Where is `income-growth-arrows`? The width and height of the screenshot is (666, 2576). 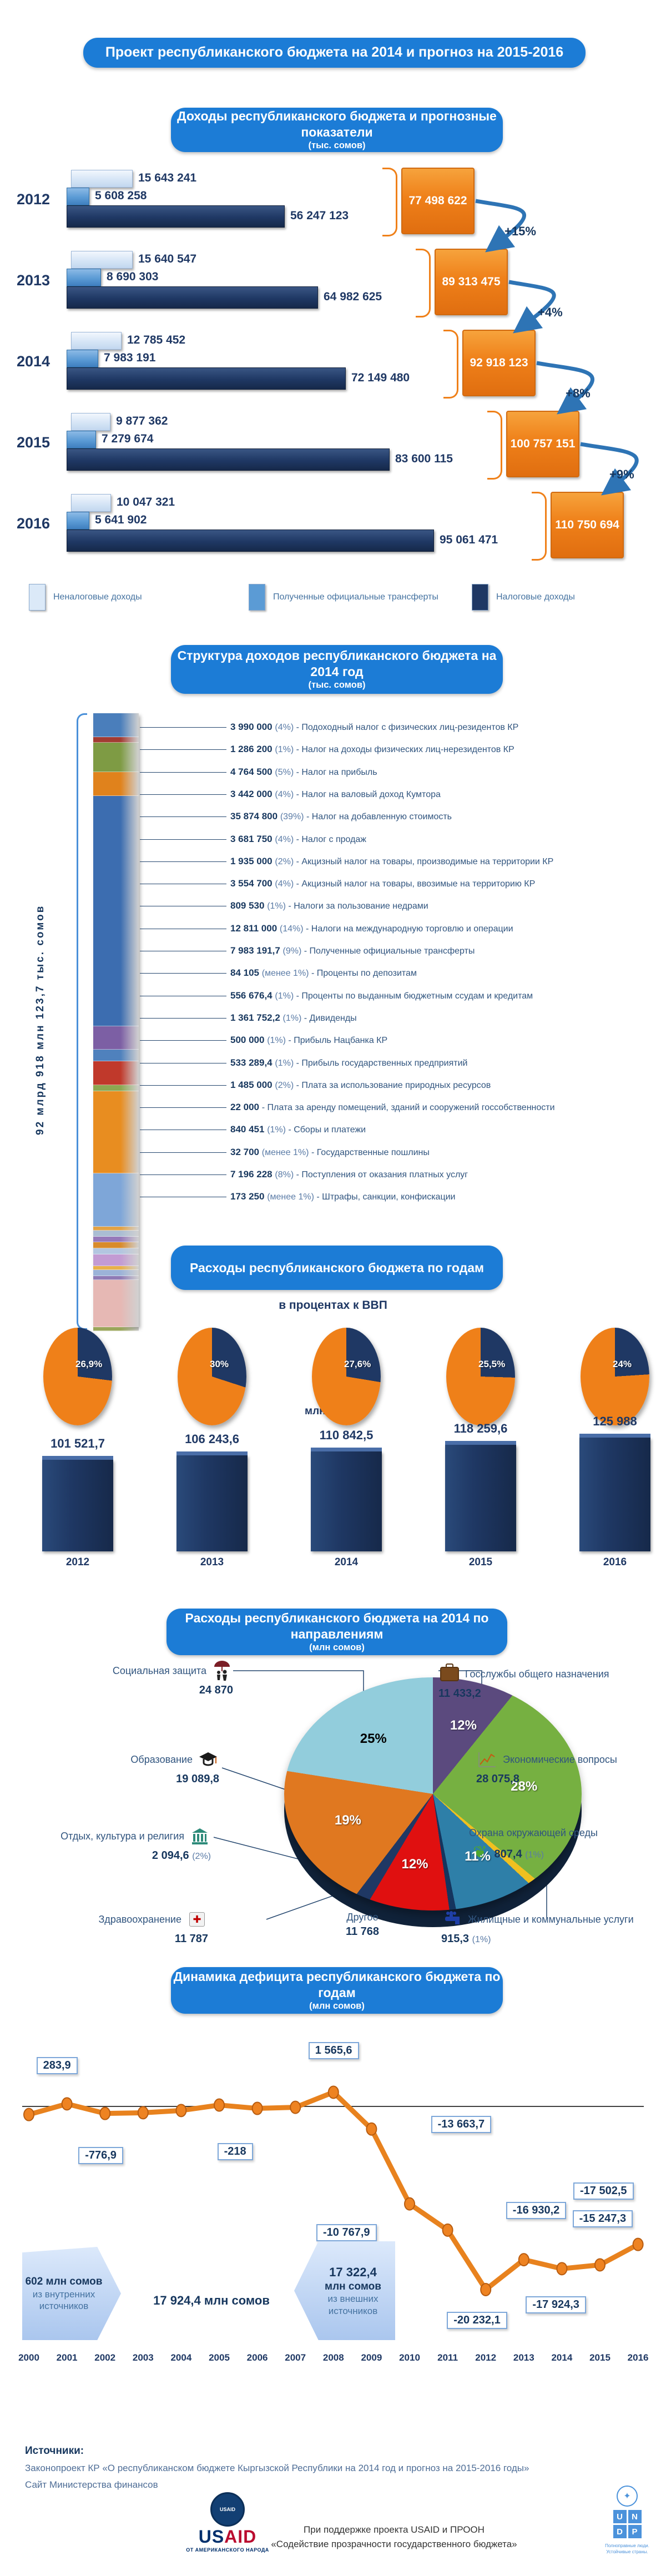 income-growth-arrows is located at coordinates (557, 347).